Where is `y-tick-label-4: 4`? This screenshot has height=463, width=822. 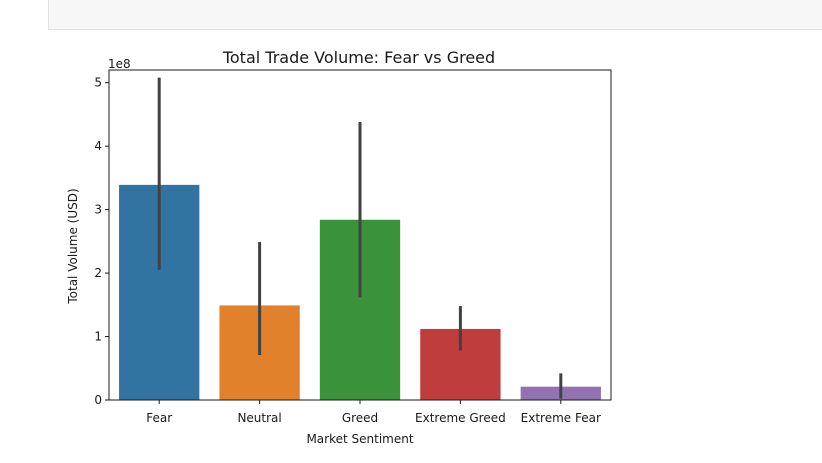
y-tick-label-4: 4 is located at coordinates (98, 146).